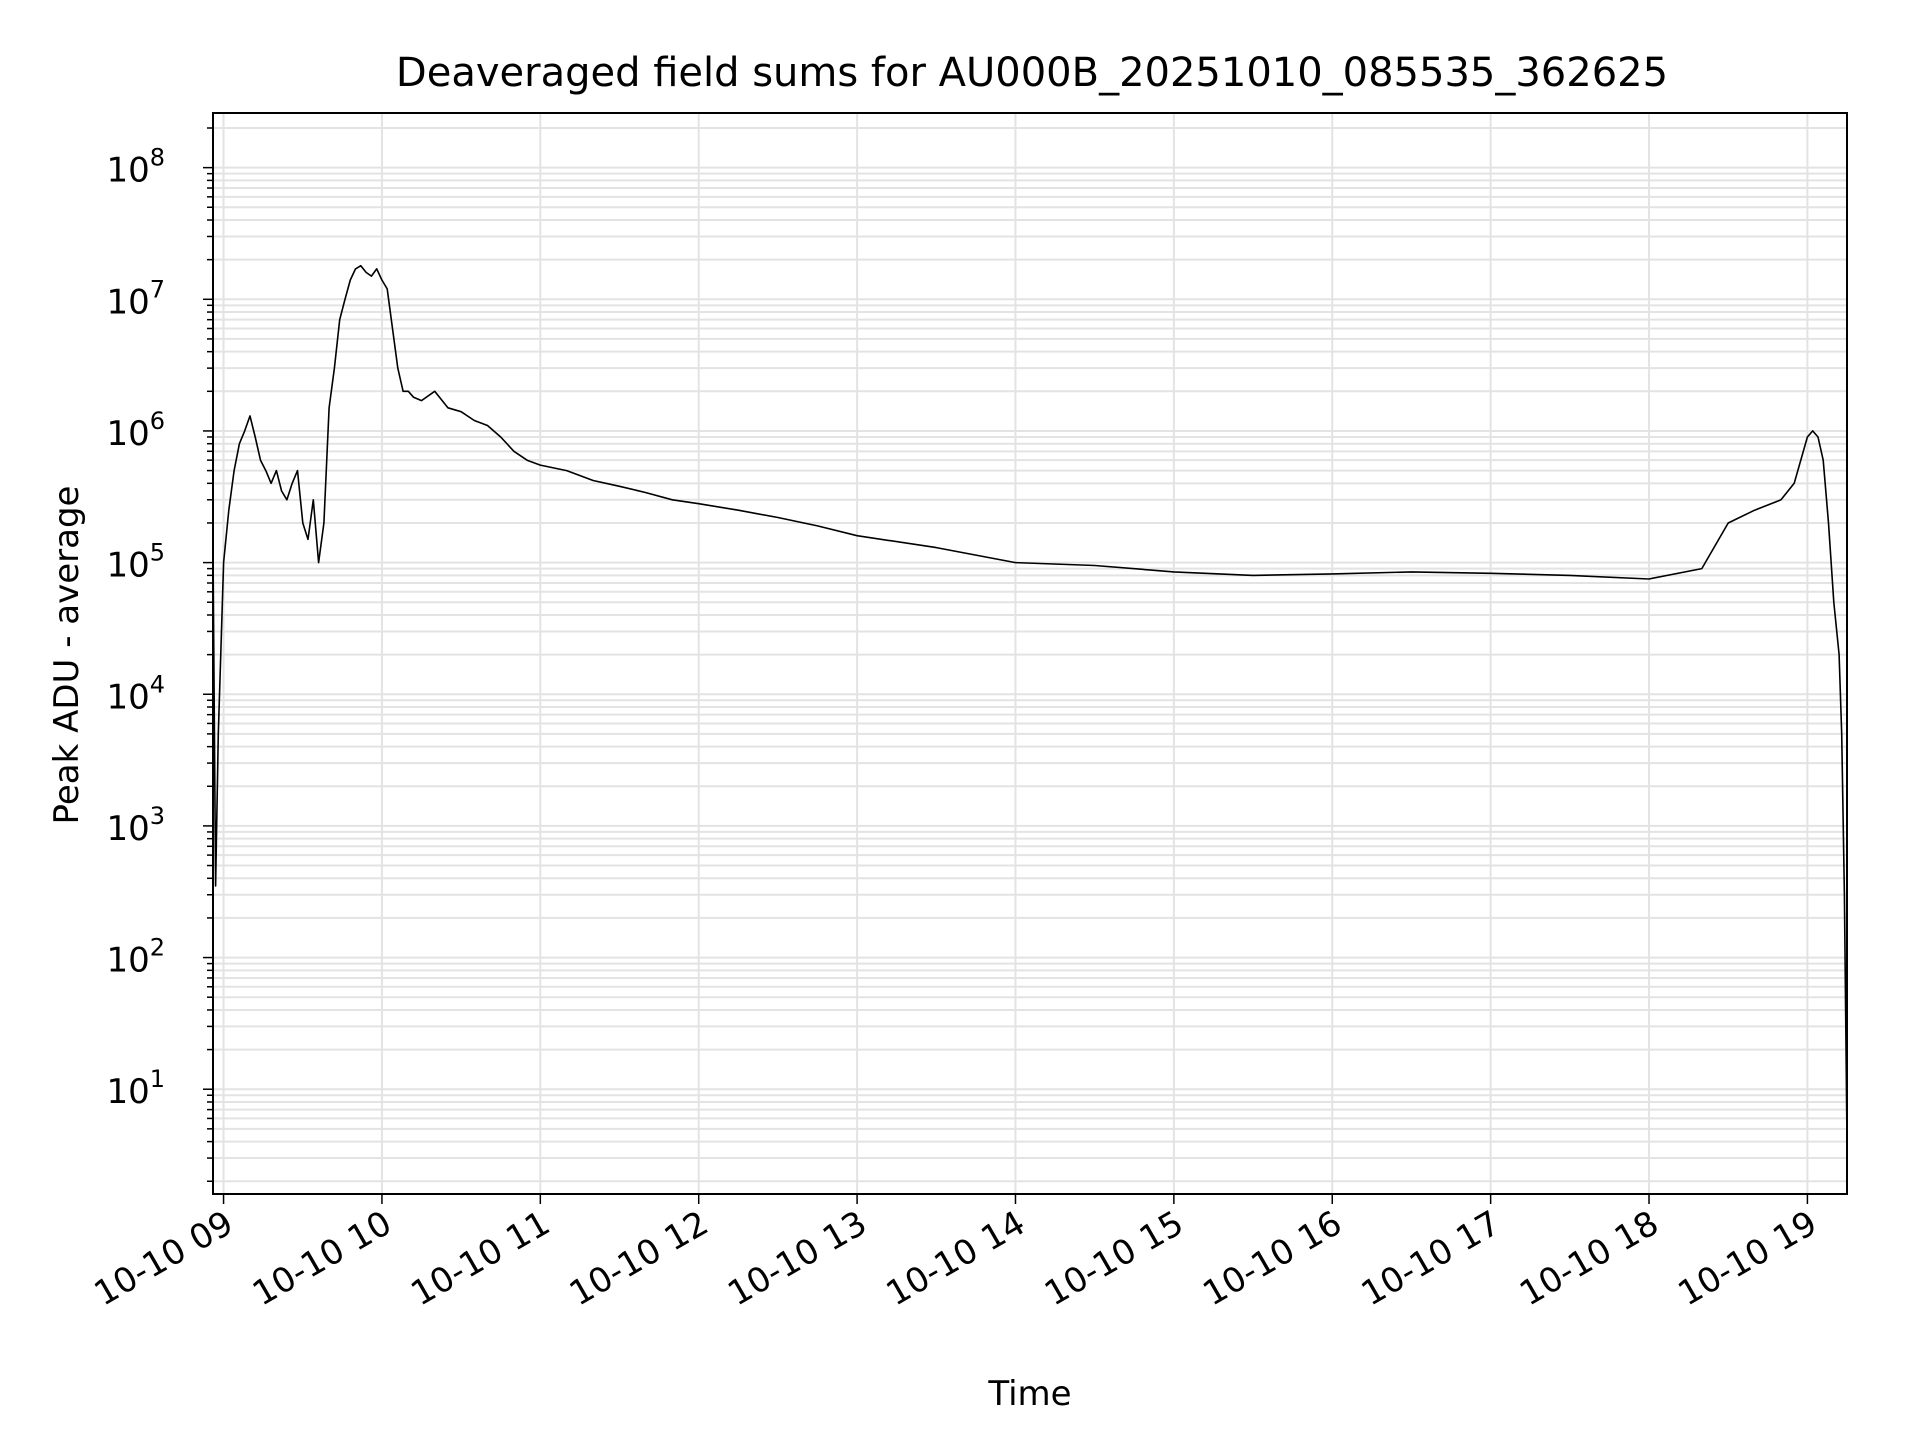 This screenshot has height=1440, width=1920. What do you see at coordinates (135, 957) in the screenshot?
I see `y-tick-label: 10²` at bounding box center [135, 957].